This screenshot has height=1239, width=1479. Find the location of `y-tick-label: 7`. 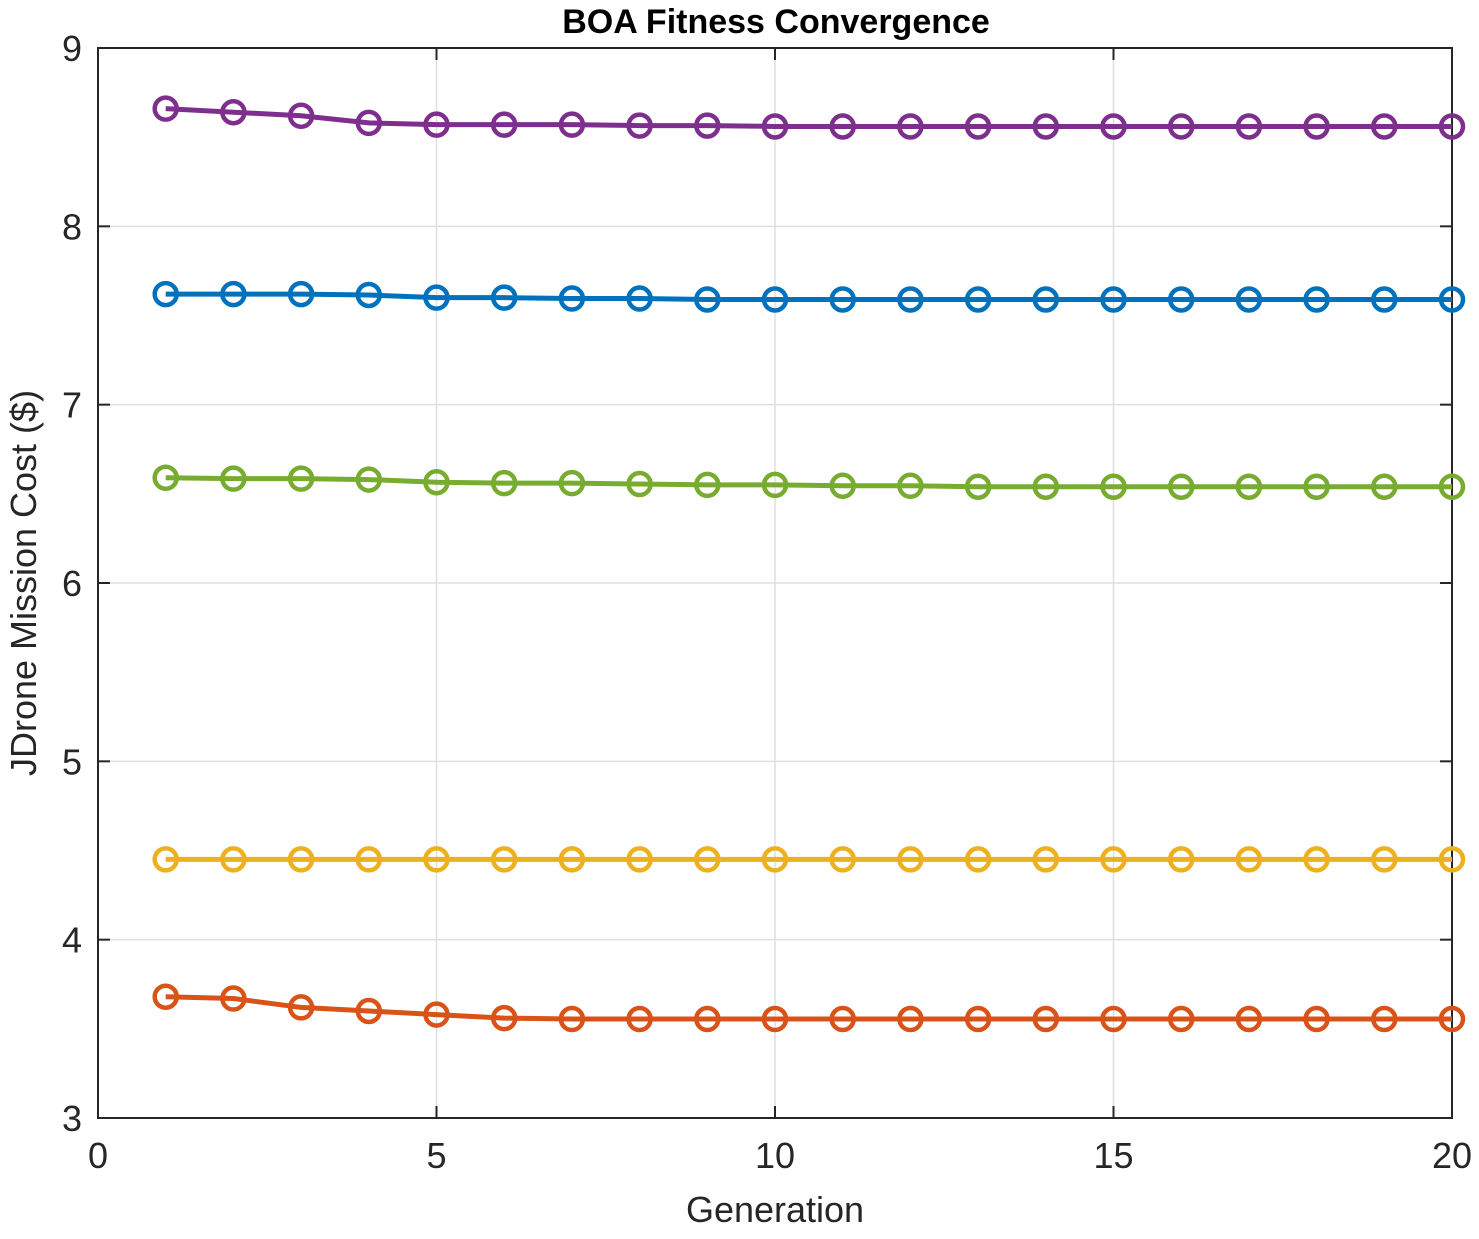

y-tick-label: 7 is located at coordinates (72, 405).